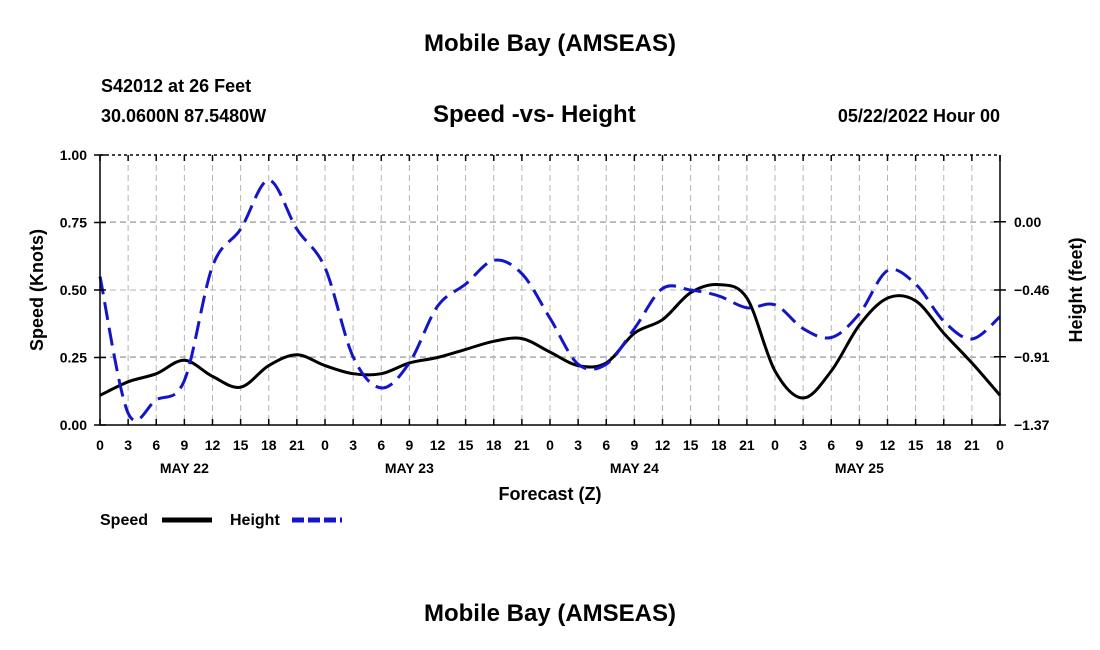 The height and width of the screenshot is (650, 1100). What do you see at coordinates (73, 223) in the screenshot?
I see `y-tick-label: 0.75` at bounding box center [73, 223].